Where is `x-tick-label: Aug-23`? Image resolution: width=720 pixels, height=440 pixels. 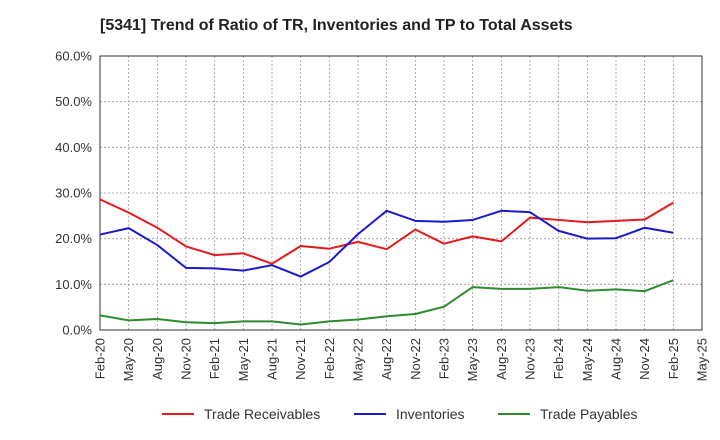 x-tick-label: Aug-23 is located at coordinates (501, 359).